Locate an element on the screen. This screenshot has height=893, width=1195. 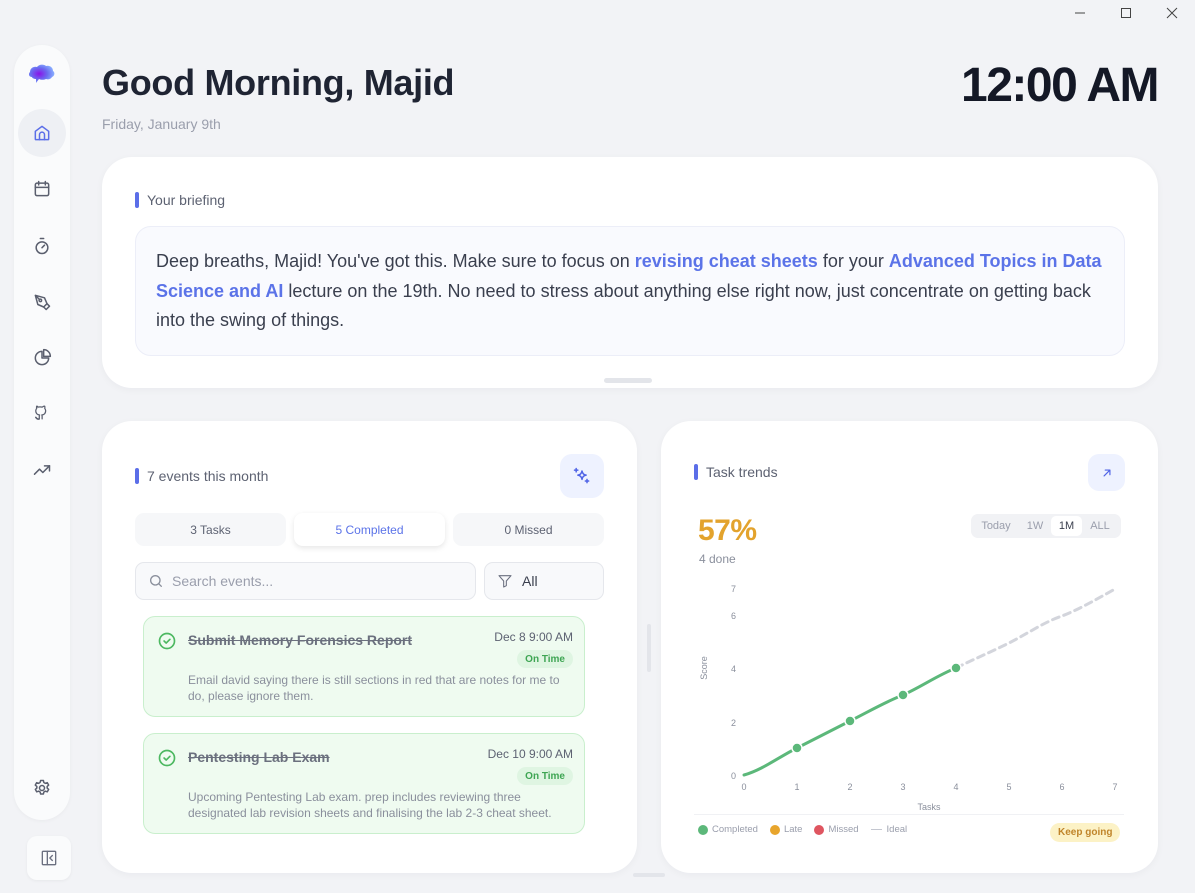
maximize-button is located at coordinates (1126, 13).